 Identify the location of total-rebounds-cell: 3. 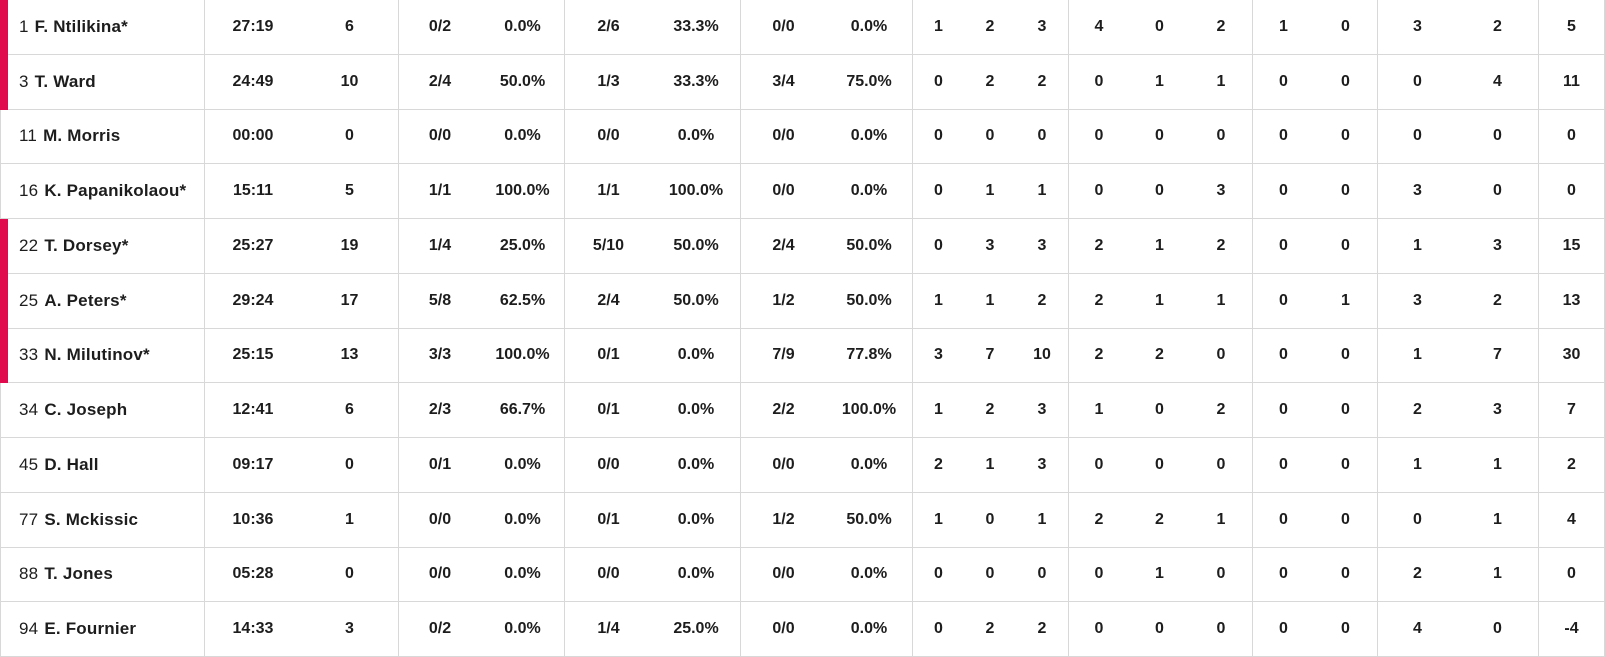
(1042, 26).